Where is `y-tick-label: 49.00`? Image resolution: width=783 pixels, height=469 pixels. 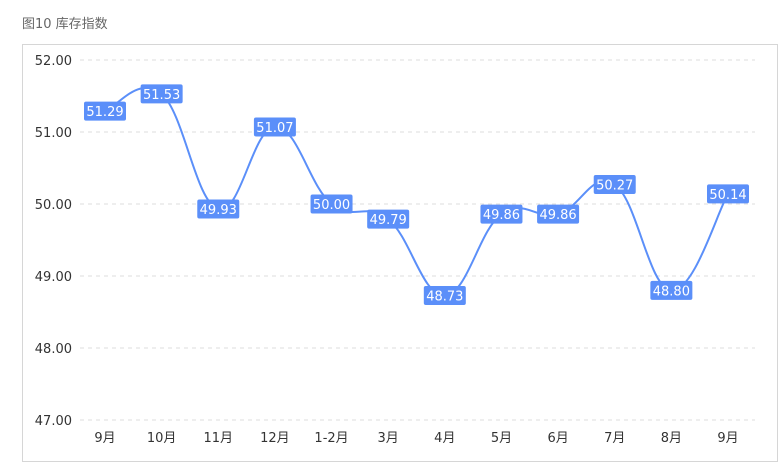 y-tick-label: 49.00 is located at coordinates (53, 277).